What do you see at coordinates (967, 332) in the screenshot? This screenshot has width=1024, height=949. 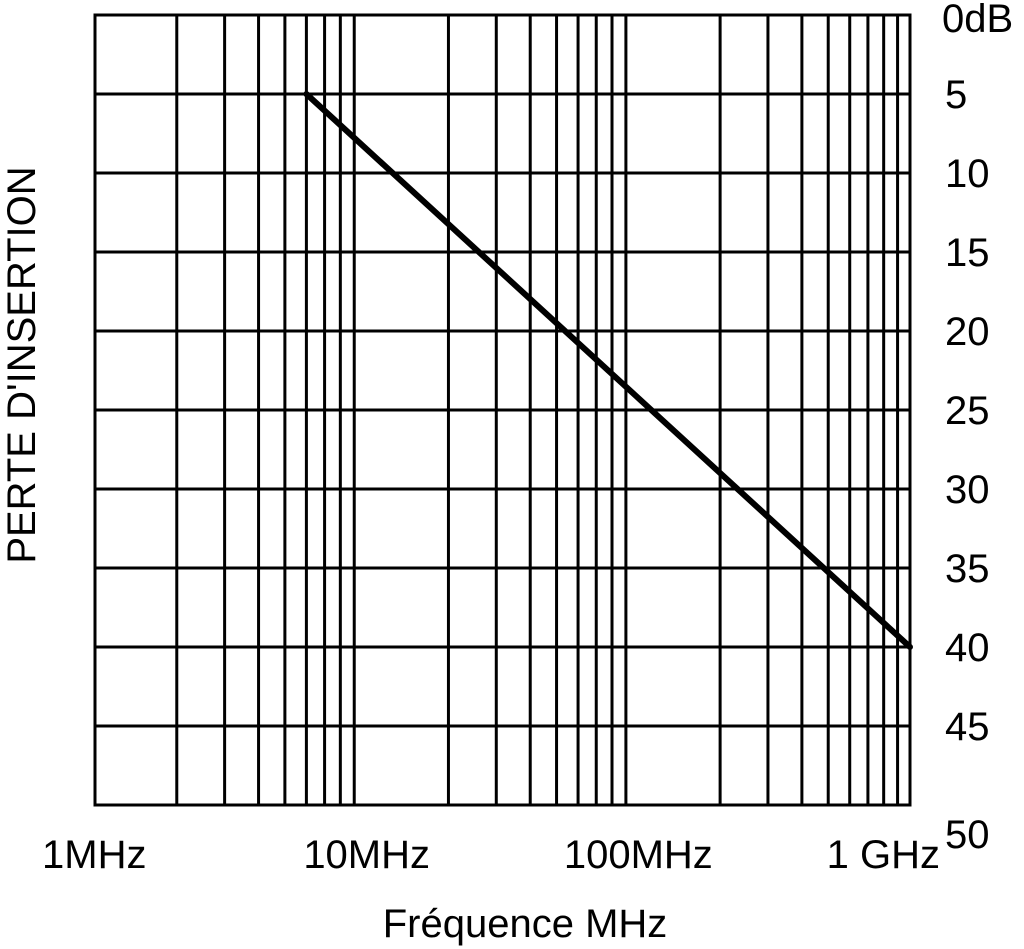 I see `y-tick-label: 20` at bounding box center [967, 332].